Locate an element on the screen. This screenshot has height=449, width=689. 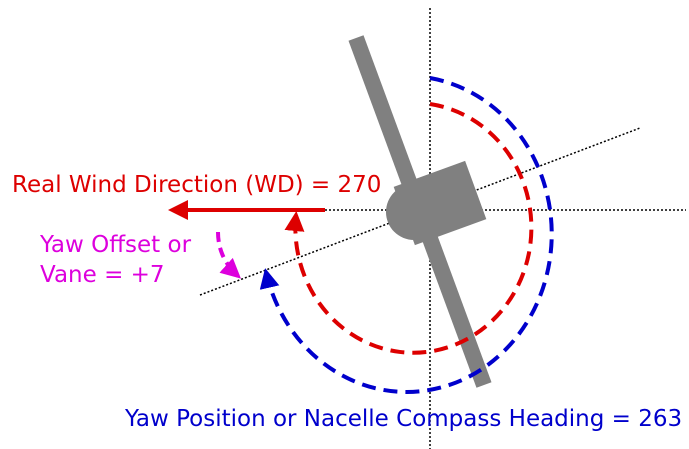
hub is located at coordinates (414, 212).